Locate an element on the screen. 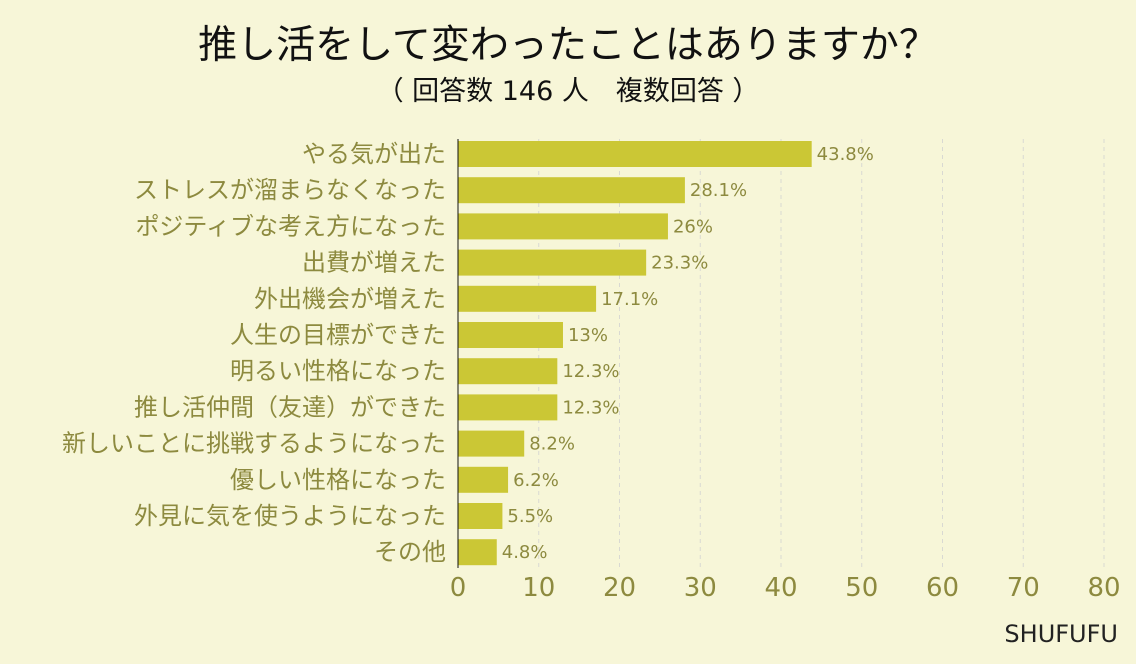  value-label-0: 43.8% is located at coordinates (845, 154).